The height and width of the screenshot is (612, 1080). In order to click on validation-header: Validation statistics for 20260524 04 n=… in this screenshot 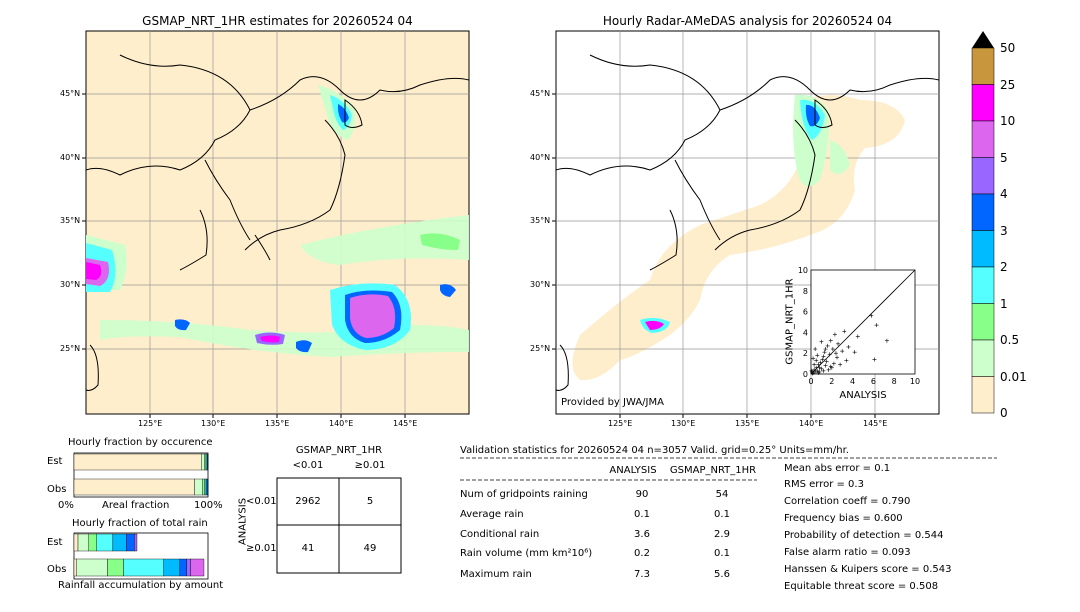, I will do `click(654, 450)`.